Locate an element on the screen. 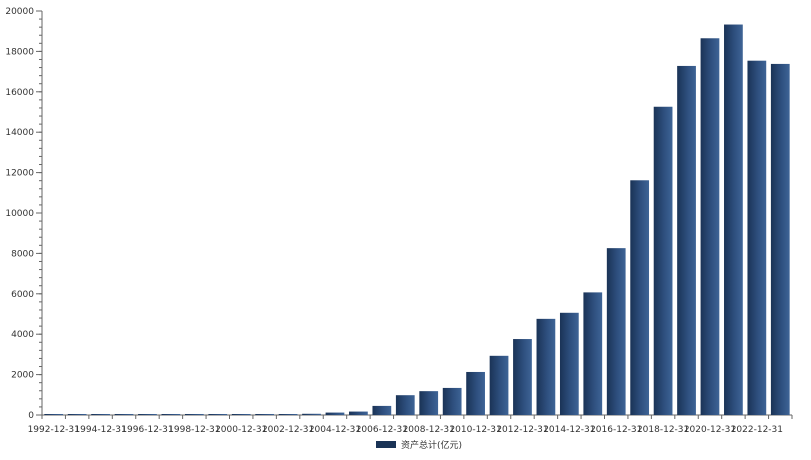 Image resolution: width=811 pixels, height=460 pixels. y-tick-label: 6000 is located at coordinates (22, 295).